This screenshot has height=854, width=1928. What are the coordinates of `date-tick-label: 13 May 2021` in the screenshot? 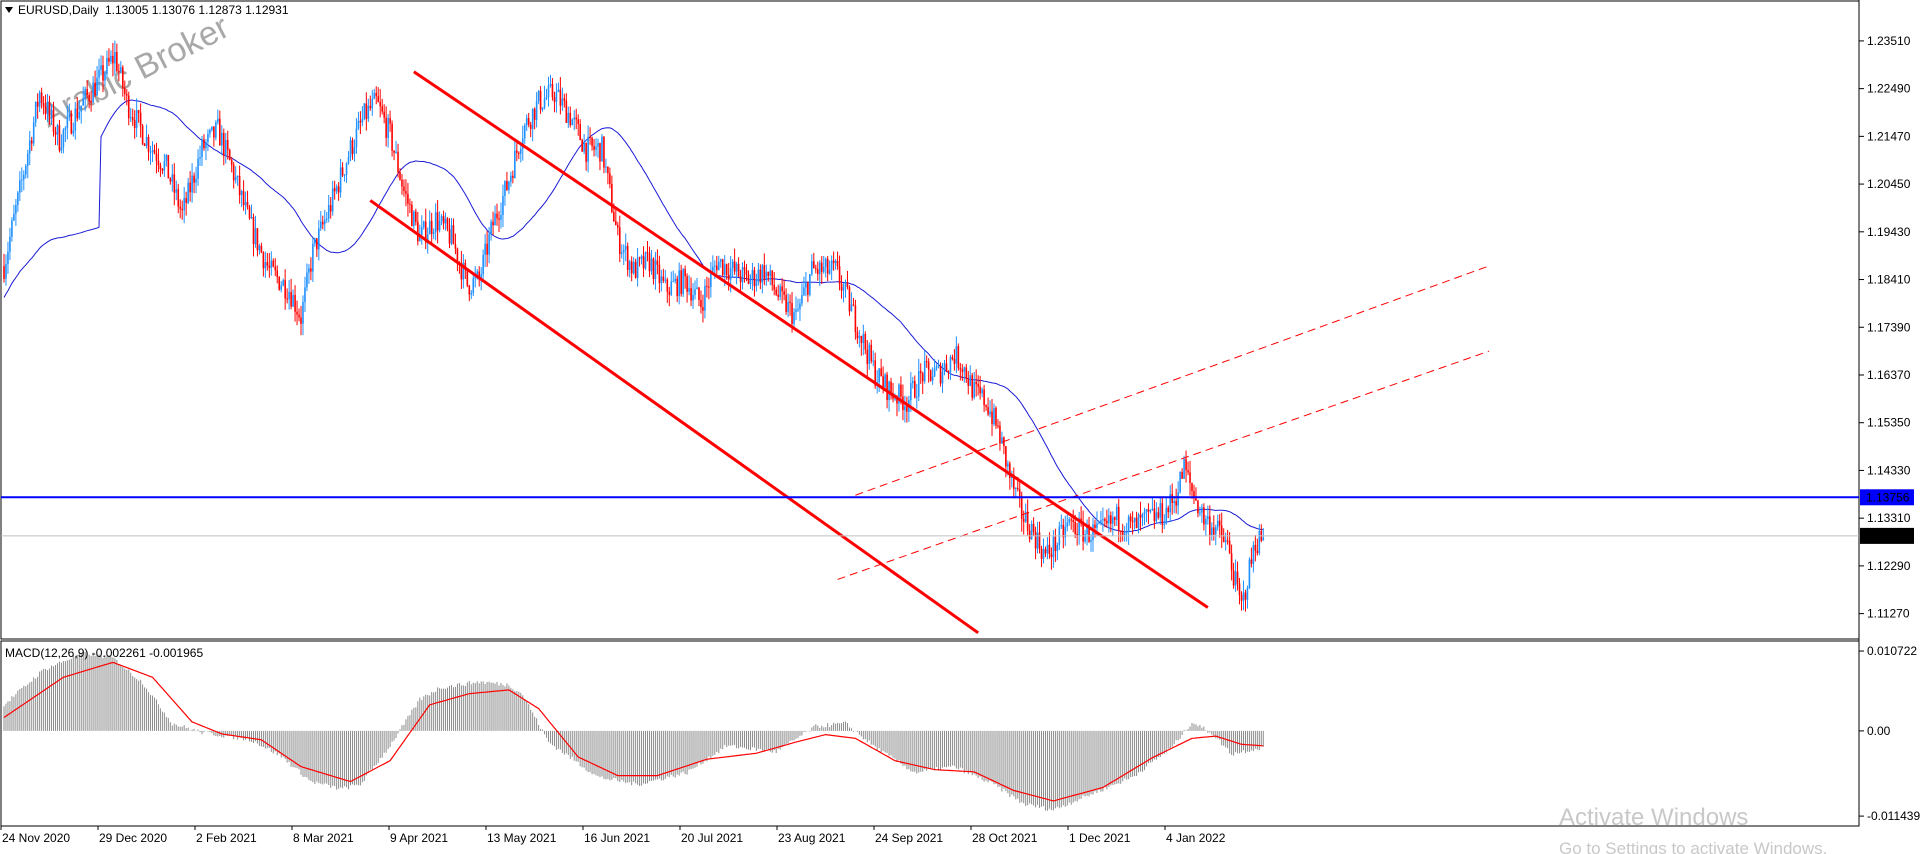 It's located at (522, 838).